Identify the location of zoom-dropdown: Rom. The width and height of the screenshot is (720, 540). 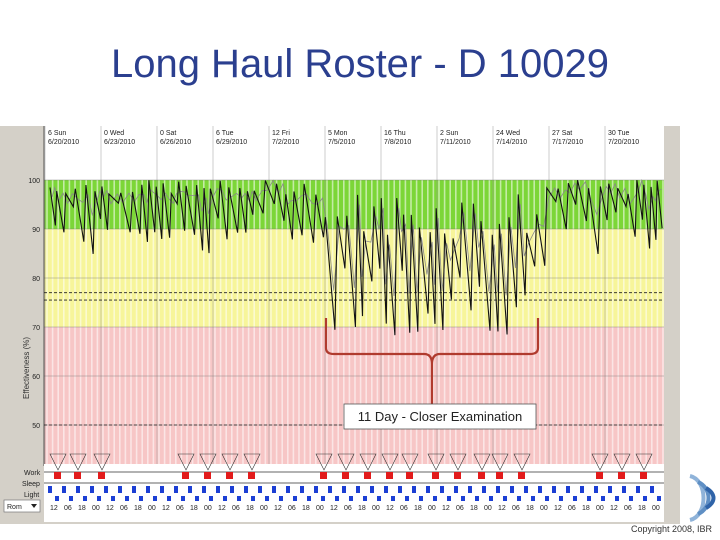
(22, 506).